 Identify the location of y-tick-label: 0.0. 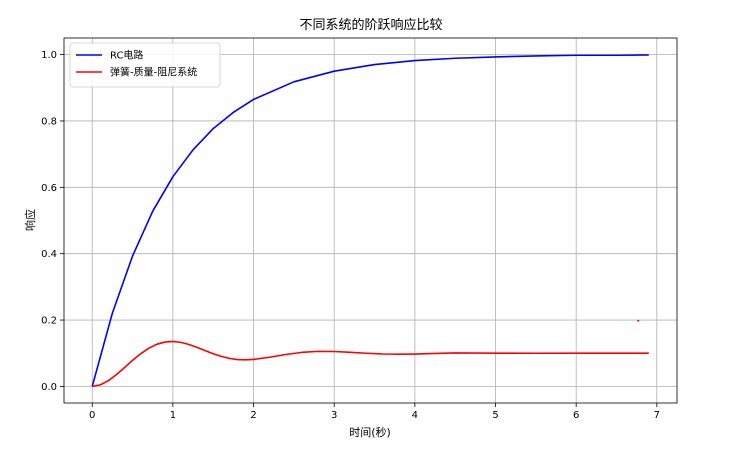
(49, 387).